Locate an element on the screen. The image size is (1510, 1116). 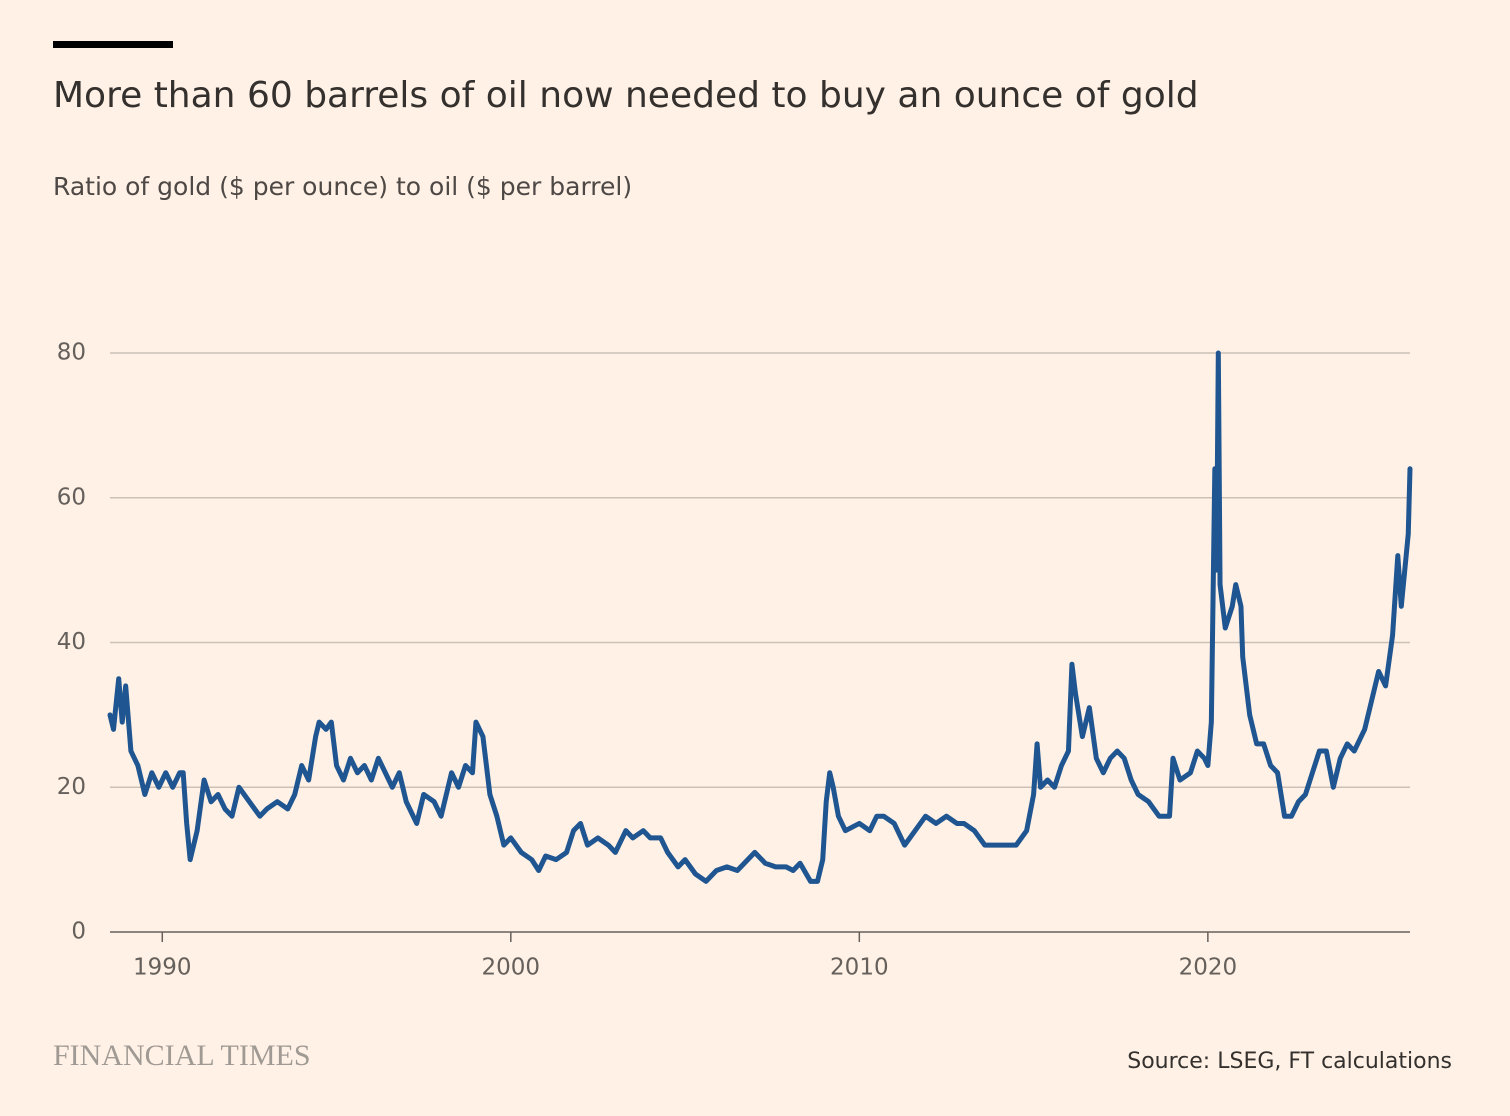
y-tick-label: 20 is located at coordinates (71, 787).